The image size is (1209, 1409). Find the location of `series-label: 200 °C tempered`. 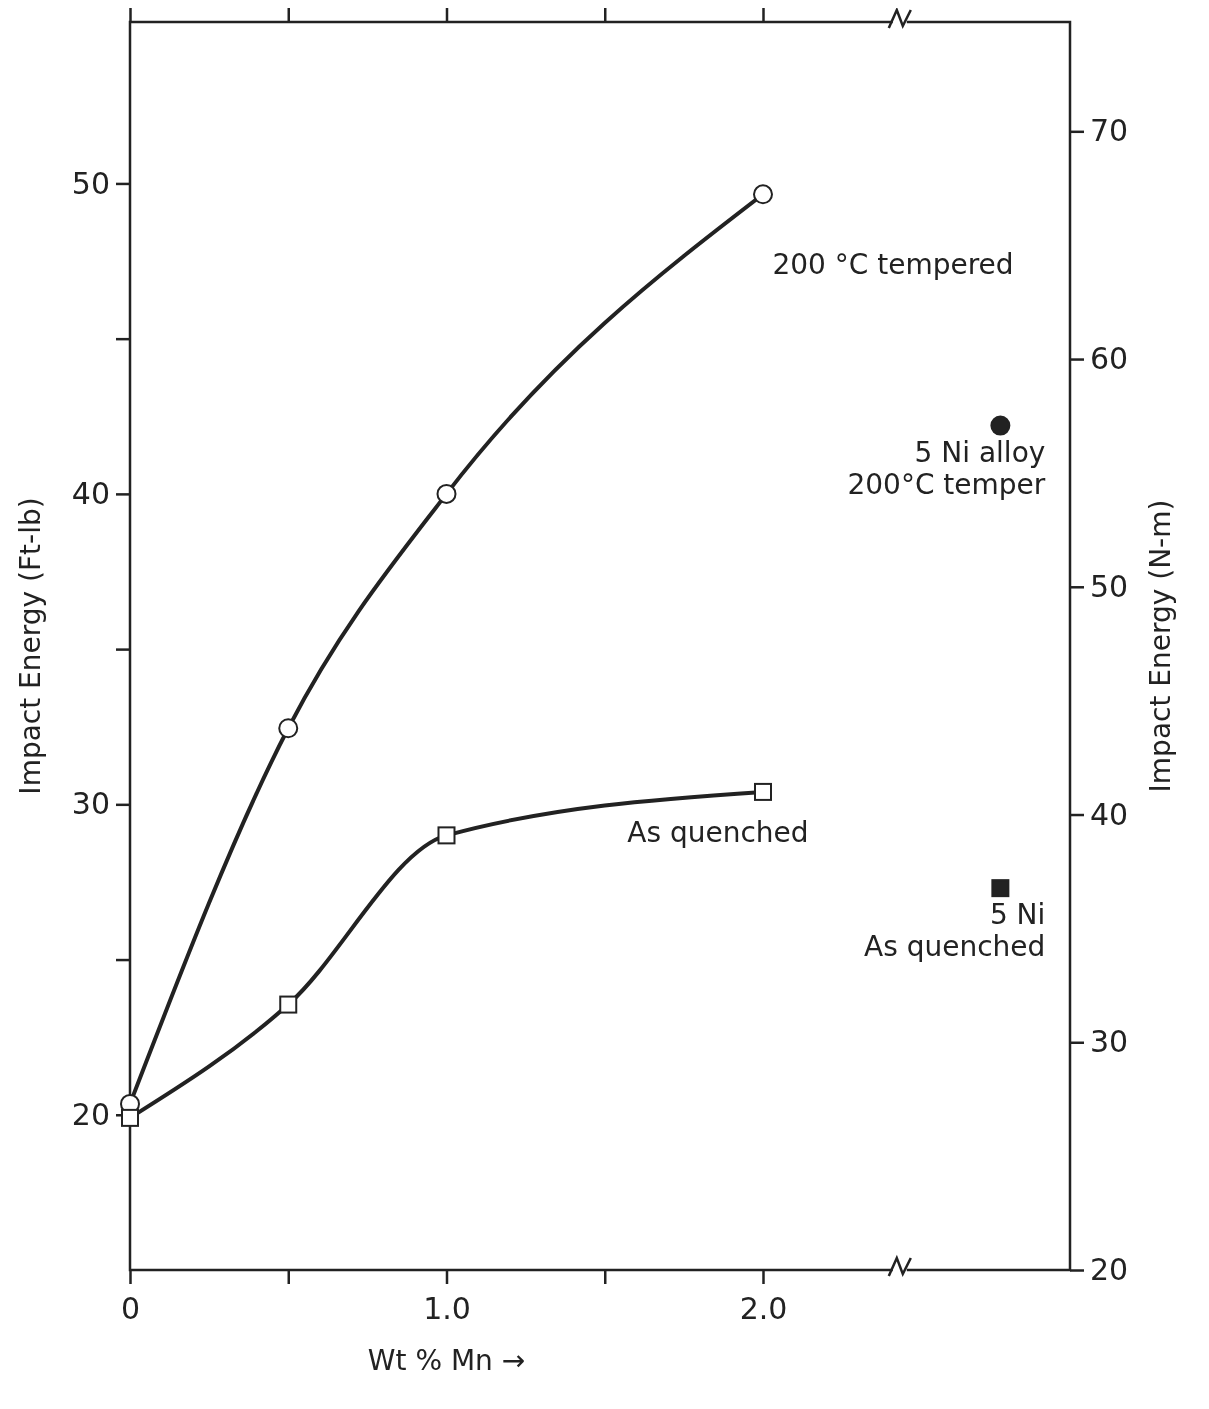

series-label: 200 °C tempered is located at coordinates (893, 265).